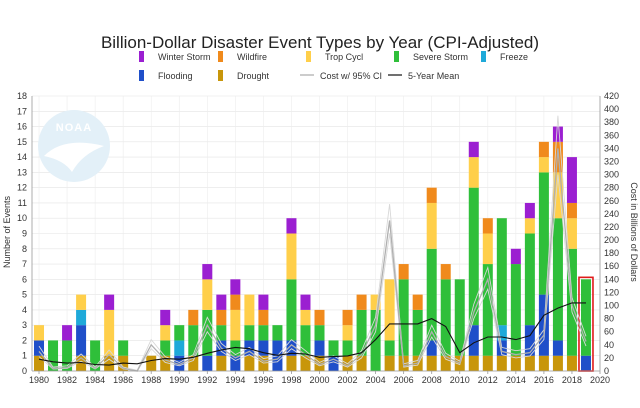 Image resolution: width=640 pixels, height=408 pixels. I want to click on bar-flooding-2000, so click(319, 348).